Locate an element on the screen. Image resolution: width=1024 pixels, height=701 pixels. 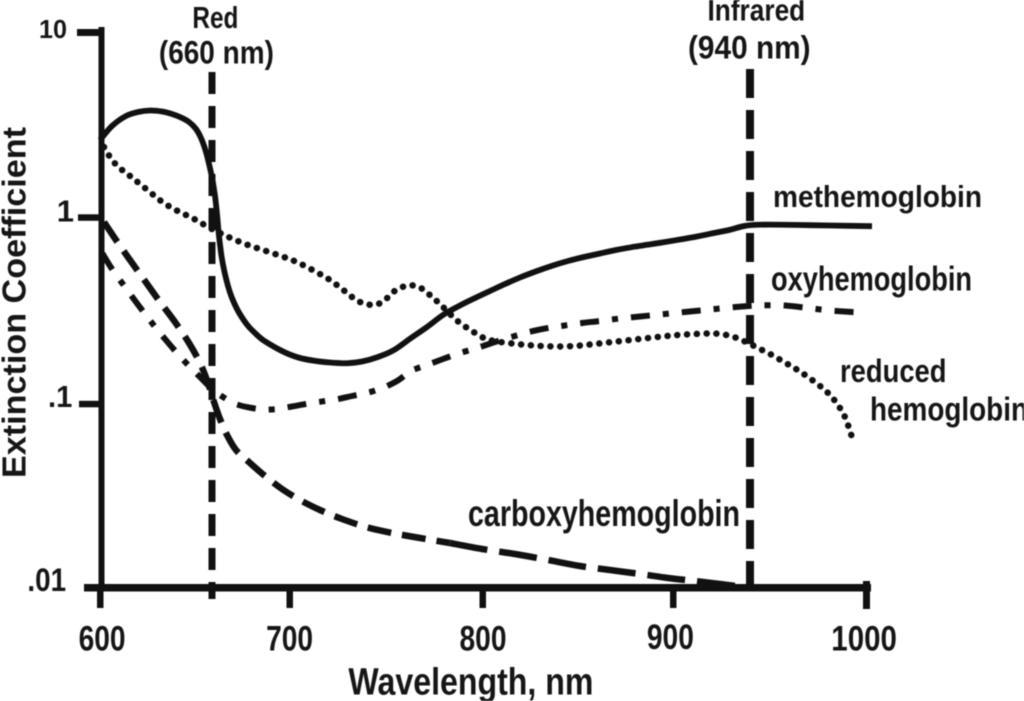
svg-text: Extinction Coefficient is located at coordinates (16, 302).